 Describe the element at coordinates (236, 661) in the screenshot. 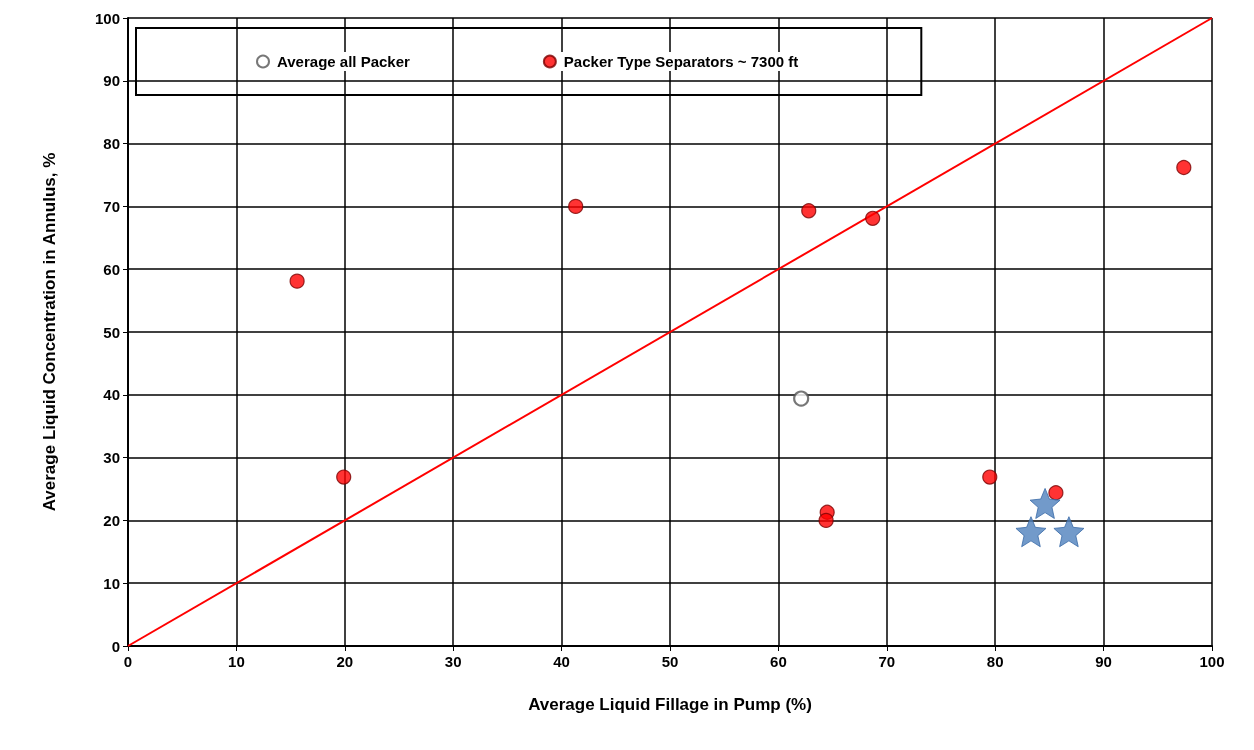

I see `x-tick-label: 10` at that location.